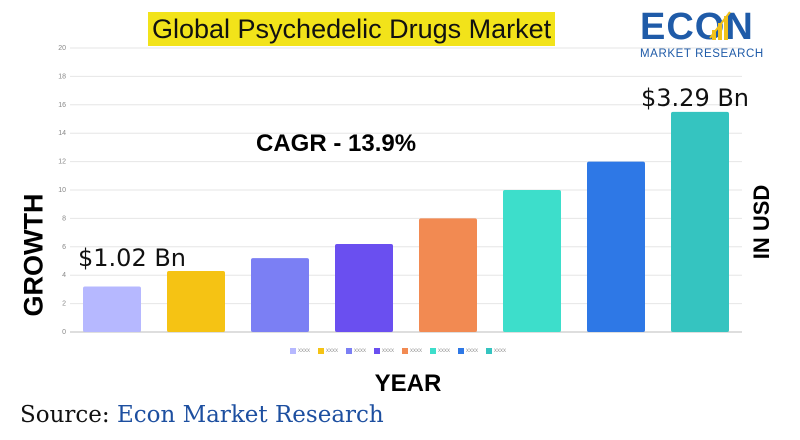 The width and height of the screenshot is (800, 440). What do you see at coordinates (695, 98) in the screenshot?
I see `end-value-annotation: $3.29 Bn` at bounding box center [695, 98].